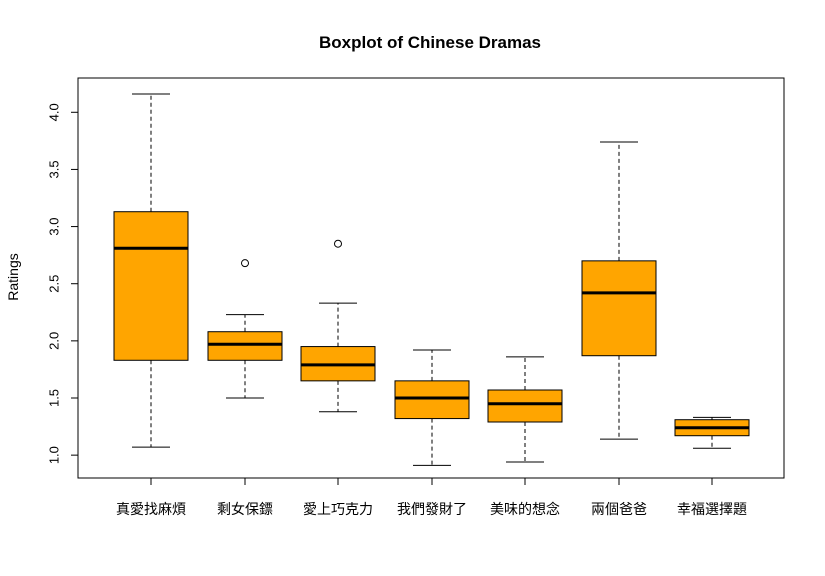  Describe the element at coordinates (525, 509) in the screenshot. I see `x-category-label: 美味的想念` at that location.